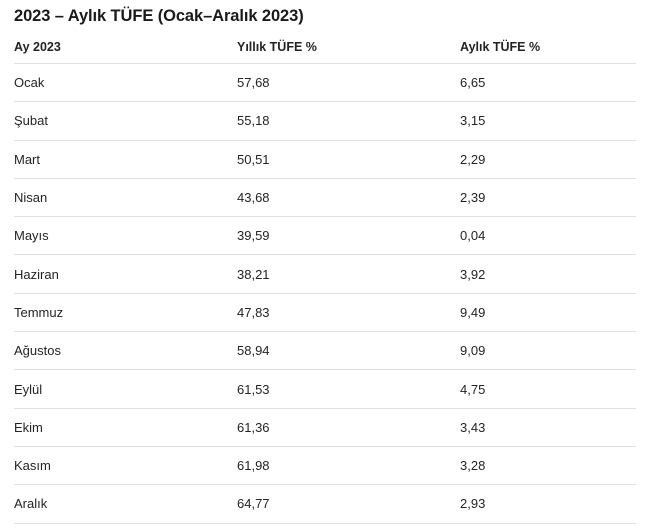  Describe the element at coordinates (125, 236) in the screenshot. I see `month-cell: Mayıs` at that location.